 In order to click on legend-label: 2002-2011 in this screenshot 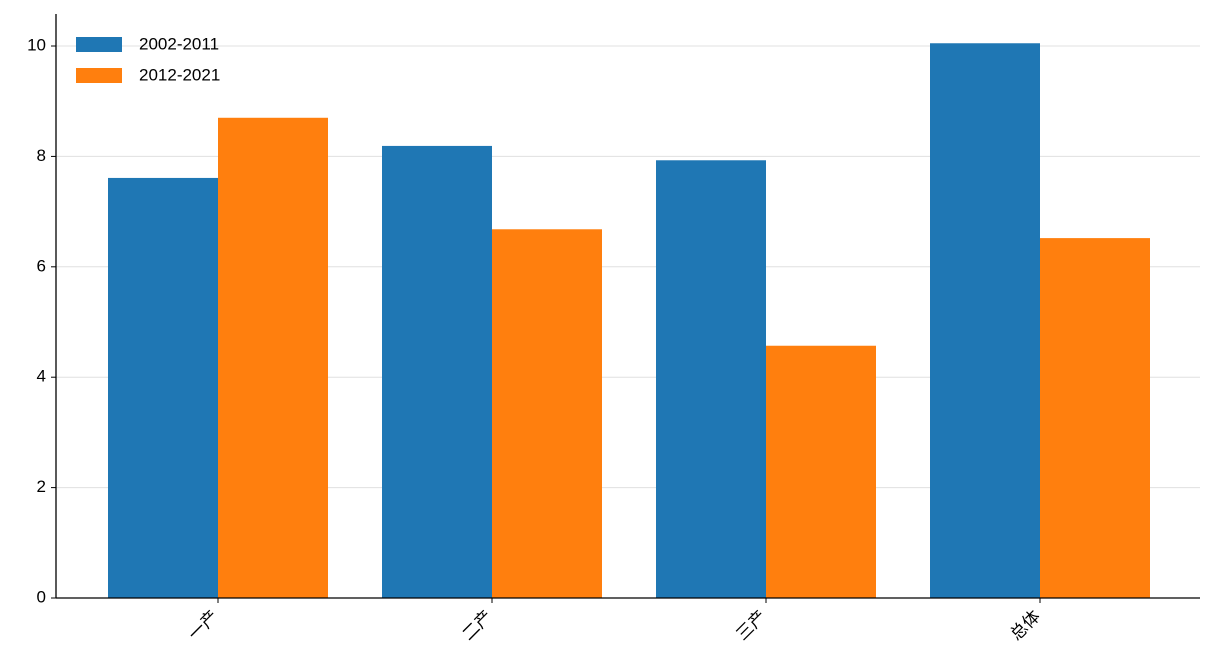, I will do `click(179, 43)`.